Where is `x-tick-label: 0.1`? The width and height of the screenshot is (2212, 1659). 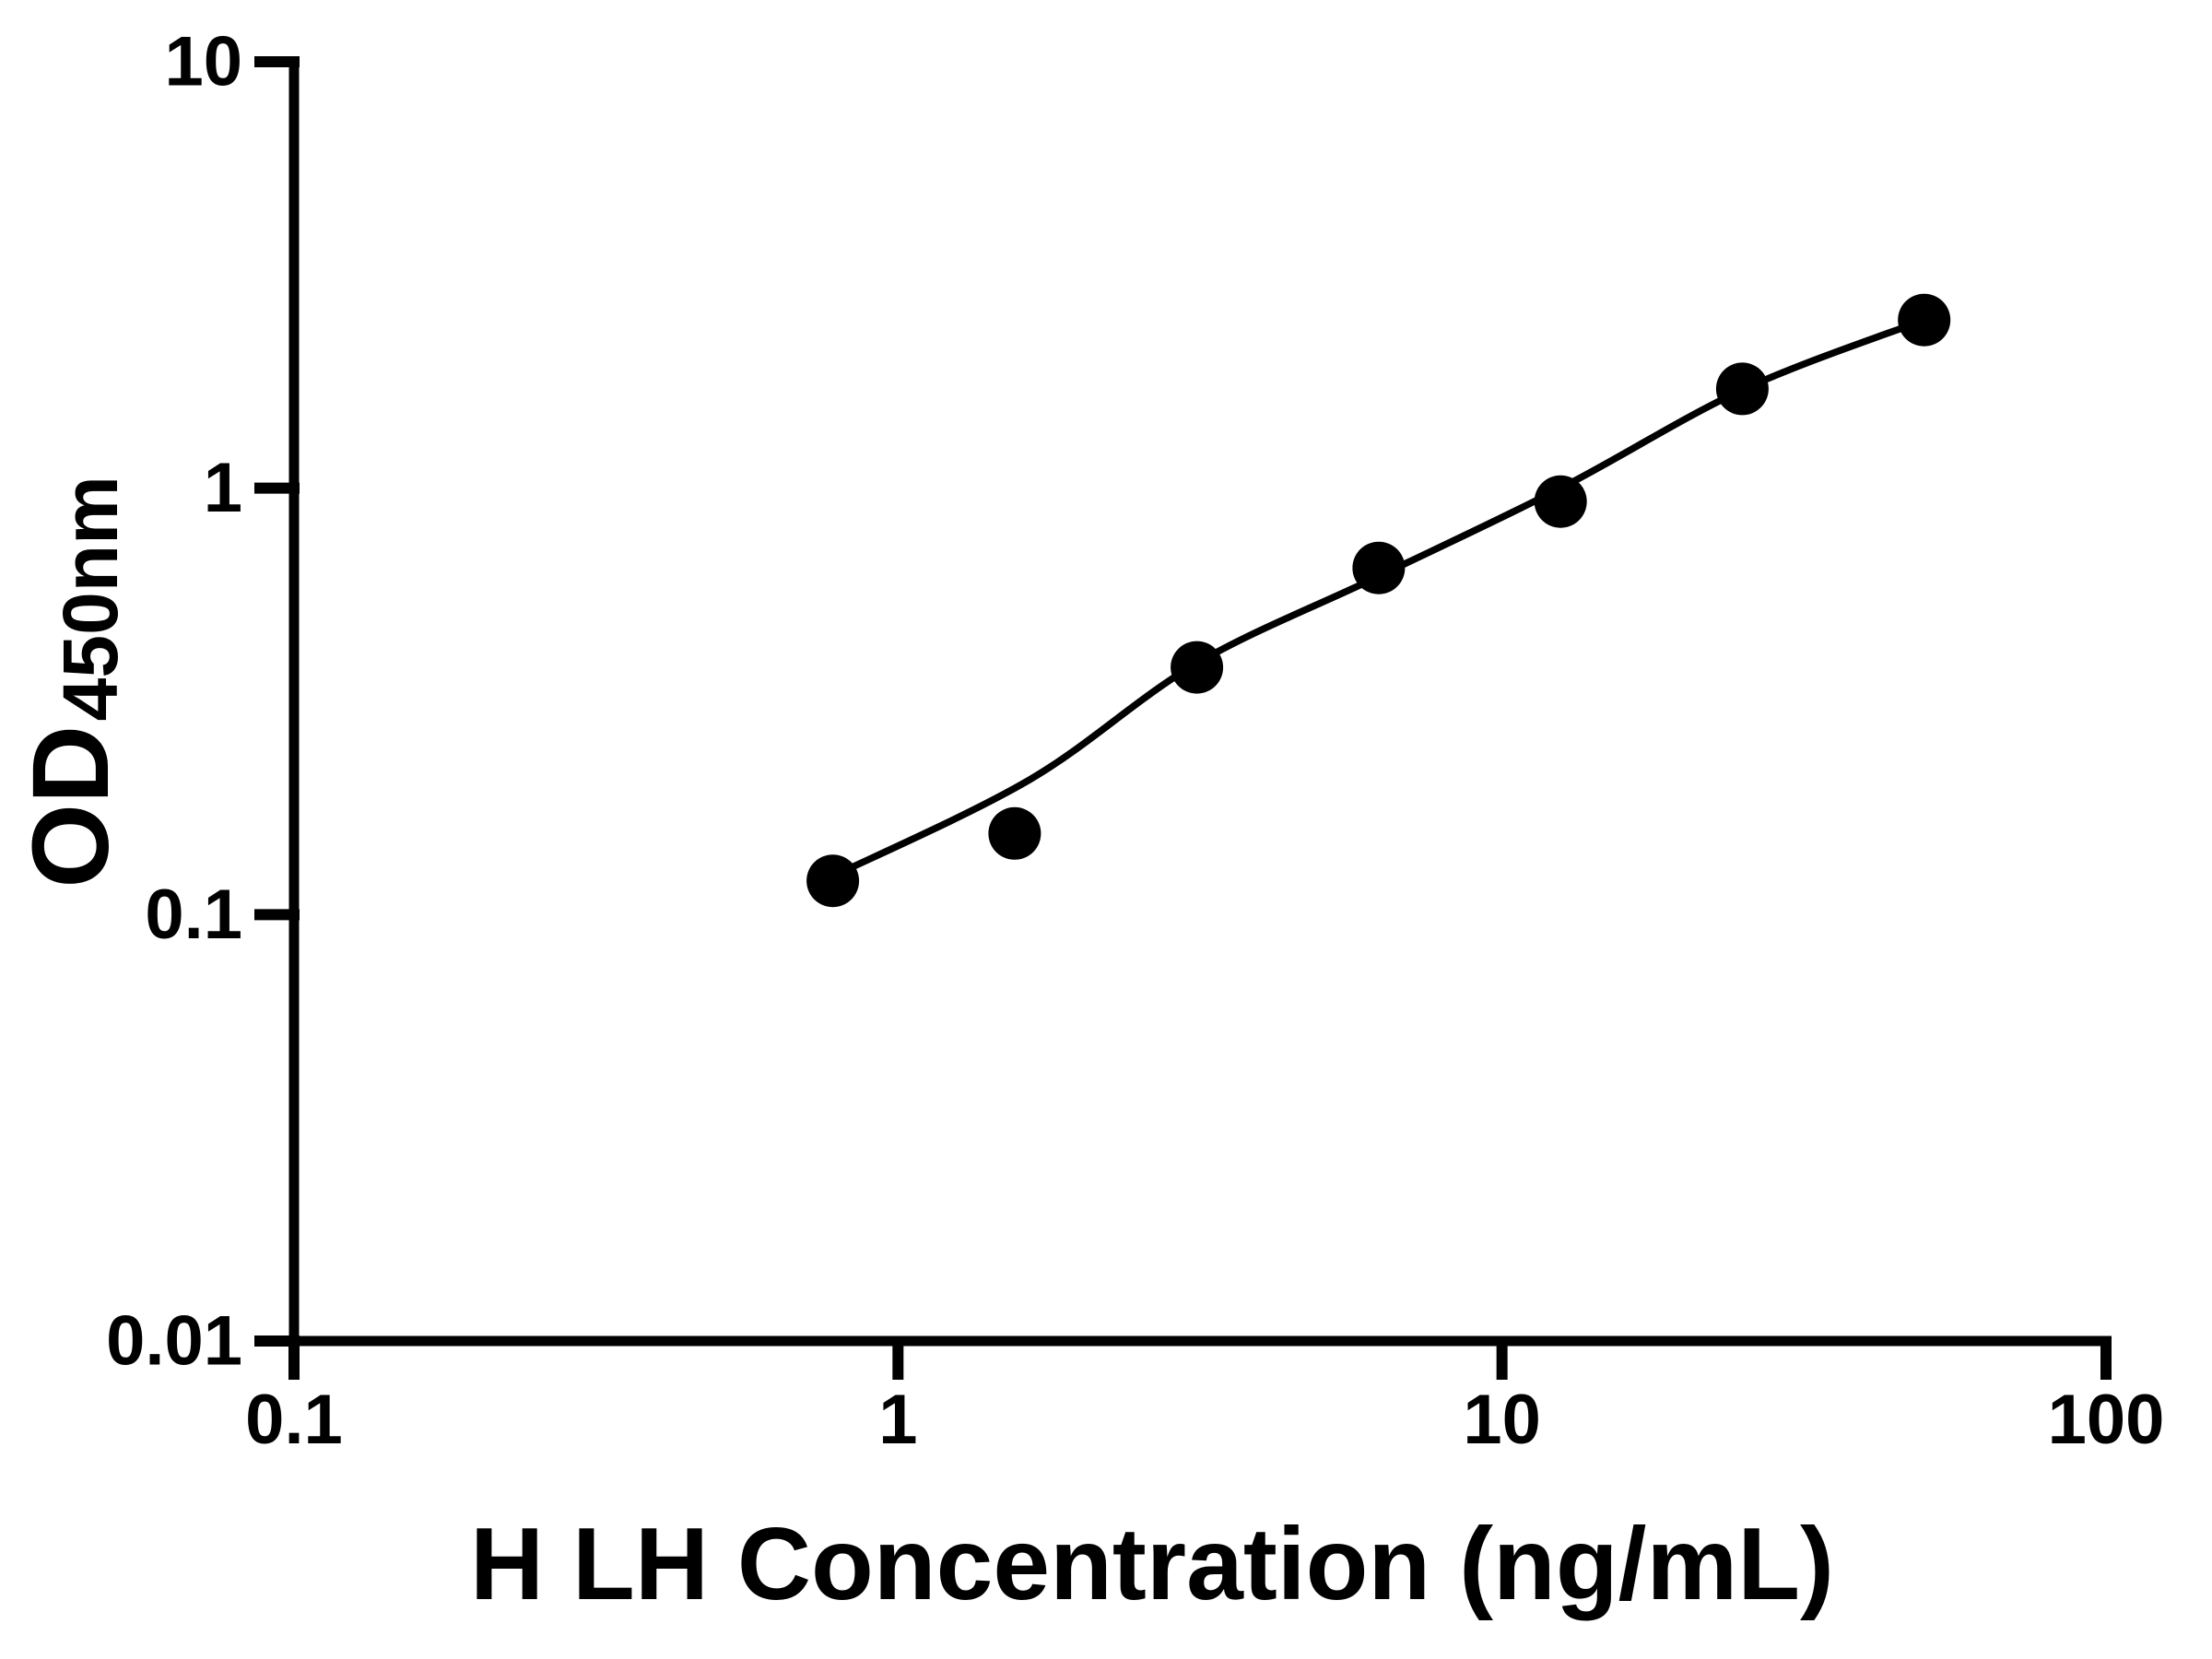
x-tick-label: 0.1 is located at coordinates (294, 1420).